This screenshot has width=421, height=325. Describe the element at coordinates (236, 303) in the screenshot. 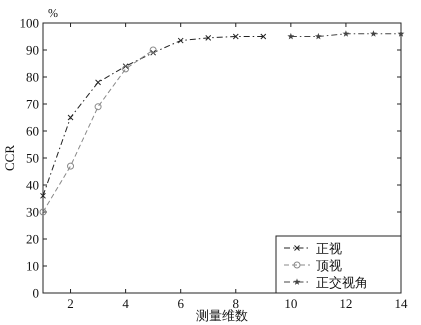

I see `x-tick-label: 8` at that location.